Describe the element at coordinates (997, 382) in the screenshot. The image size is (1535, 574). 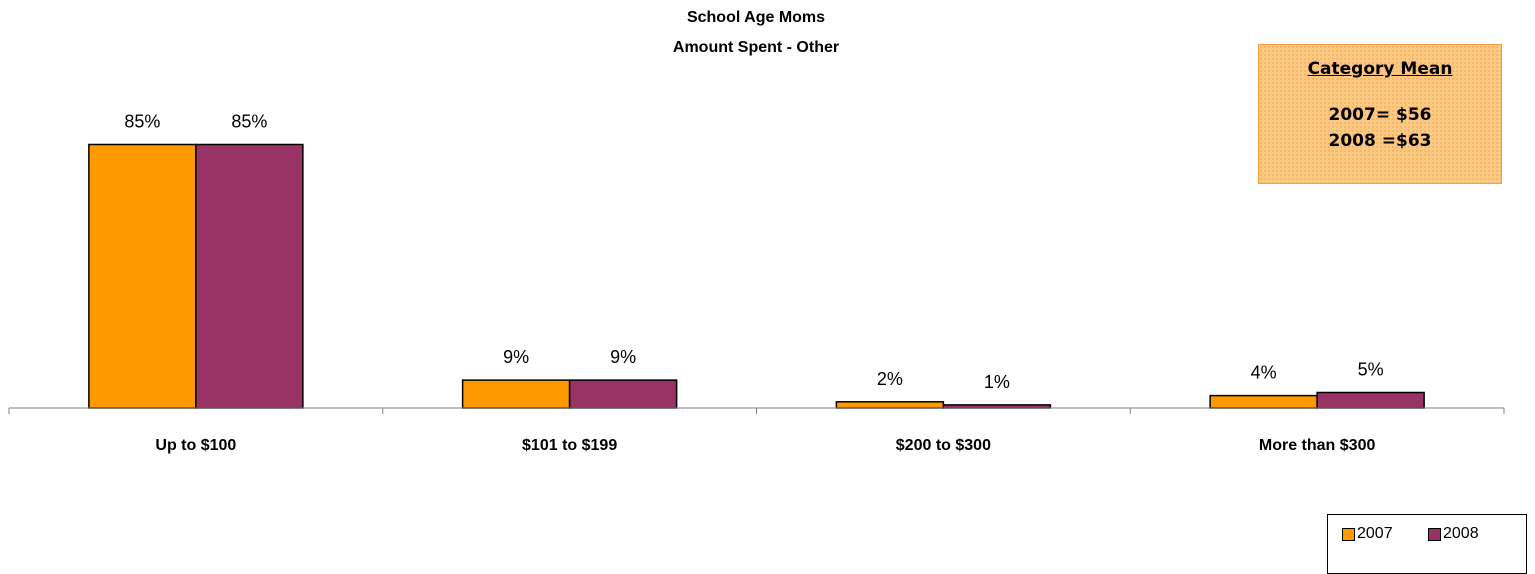
I see `data-label-2008-200-to-300: 1%` at that location.